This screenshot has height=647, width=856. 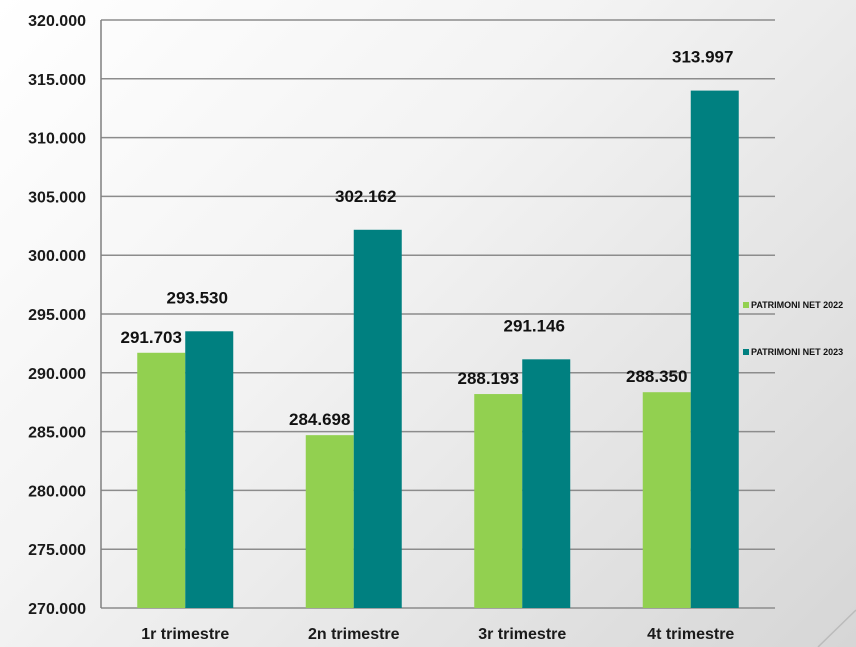 What do you see at coordinates (702, 57) in the screenshot?
I see `data-label: 313.997` at bounding box center [702, 57].